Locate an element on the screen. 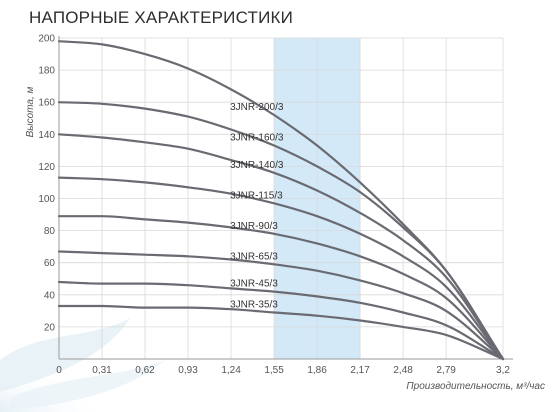 The height and width of the screenshot is (412, 557). x-tick-label: 1,24 is located at coordinates (231, 370).